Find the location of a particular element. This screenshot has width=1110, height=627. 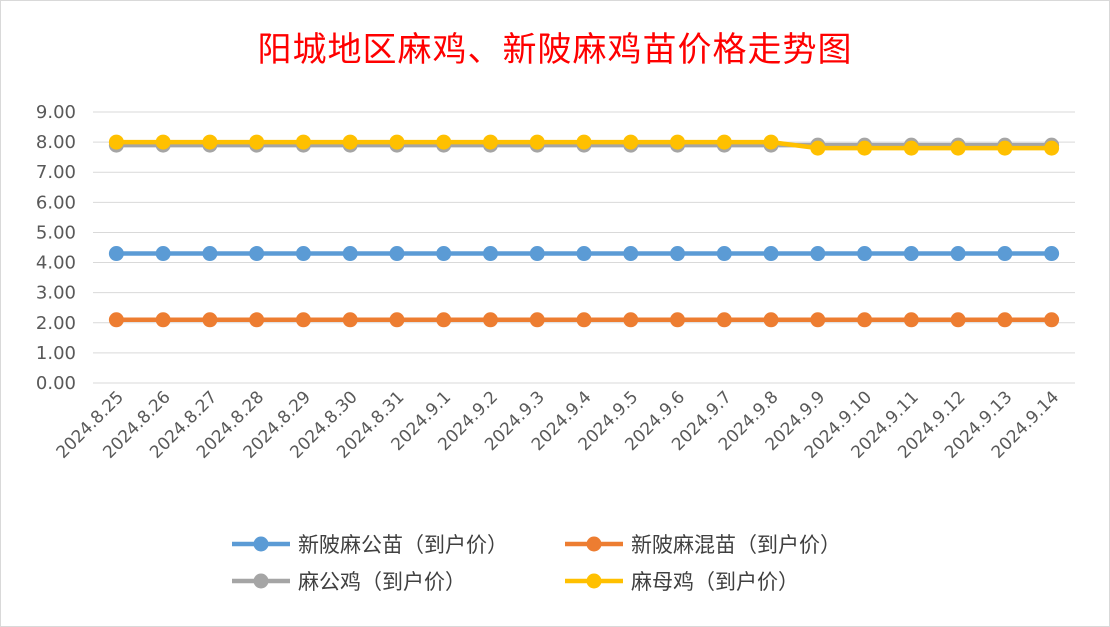

legend-label: 麻母鸡（到户价） is located at coordinates (715, 582).